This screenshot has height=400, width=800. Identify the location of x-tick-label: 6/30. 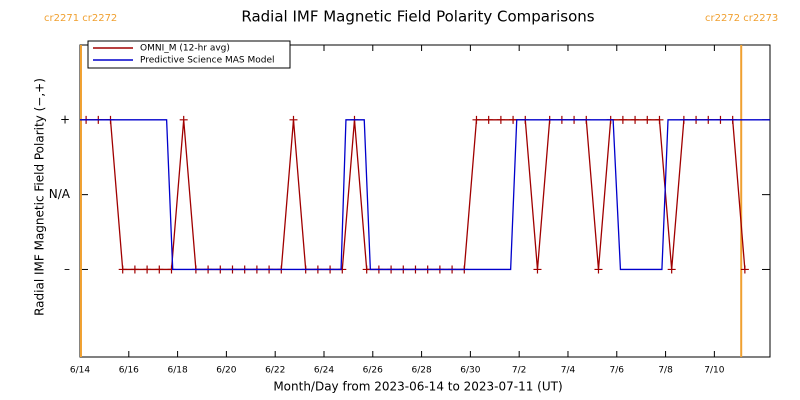
(470, 371).